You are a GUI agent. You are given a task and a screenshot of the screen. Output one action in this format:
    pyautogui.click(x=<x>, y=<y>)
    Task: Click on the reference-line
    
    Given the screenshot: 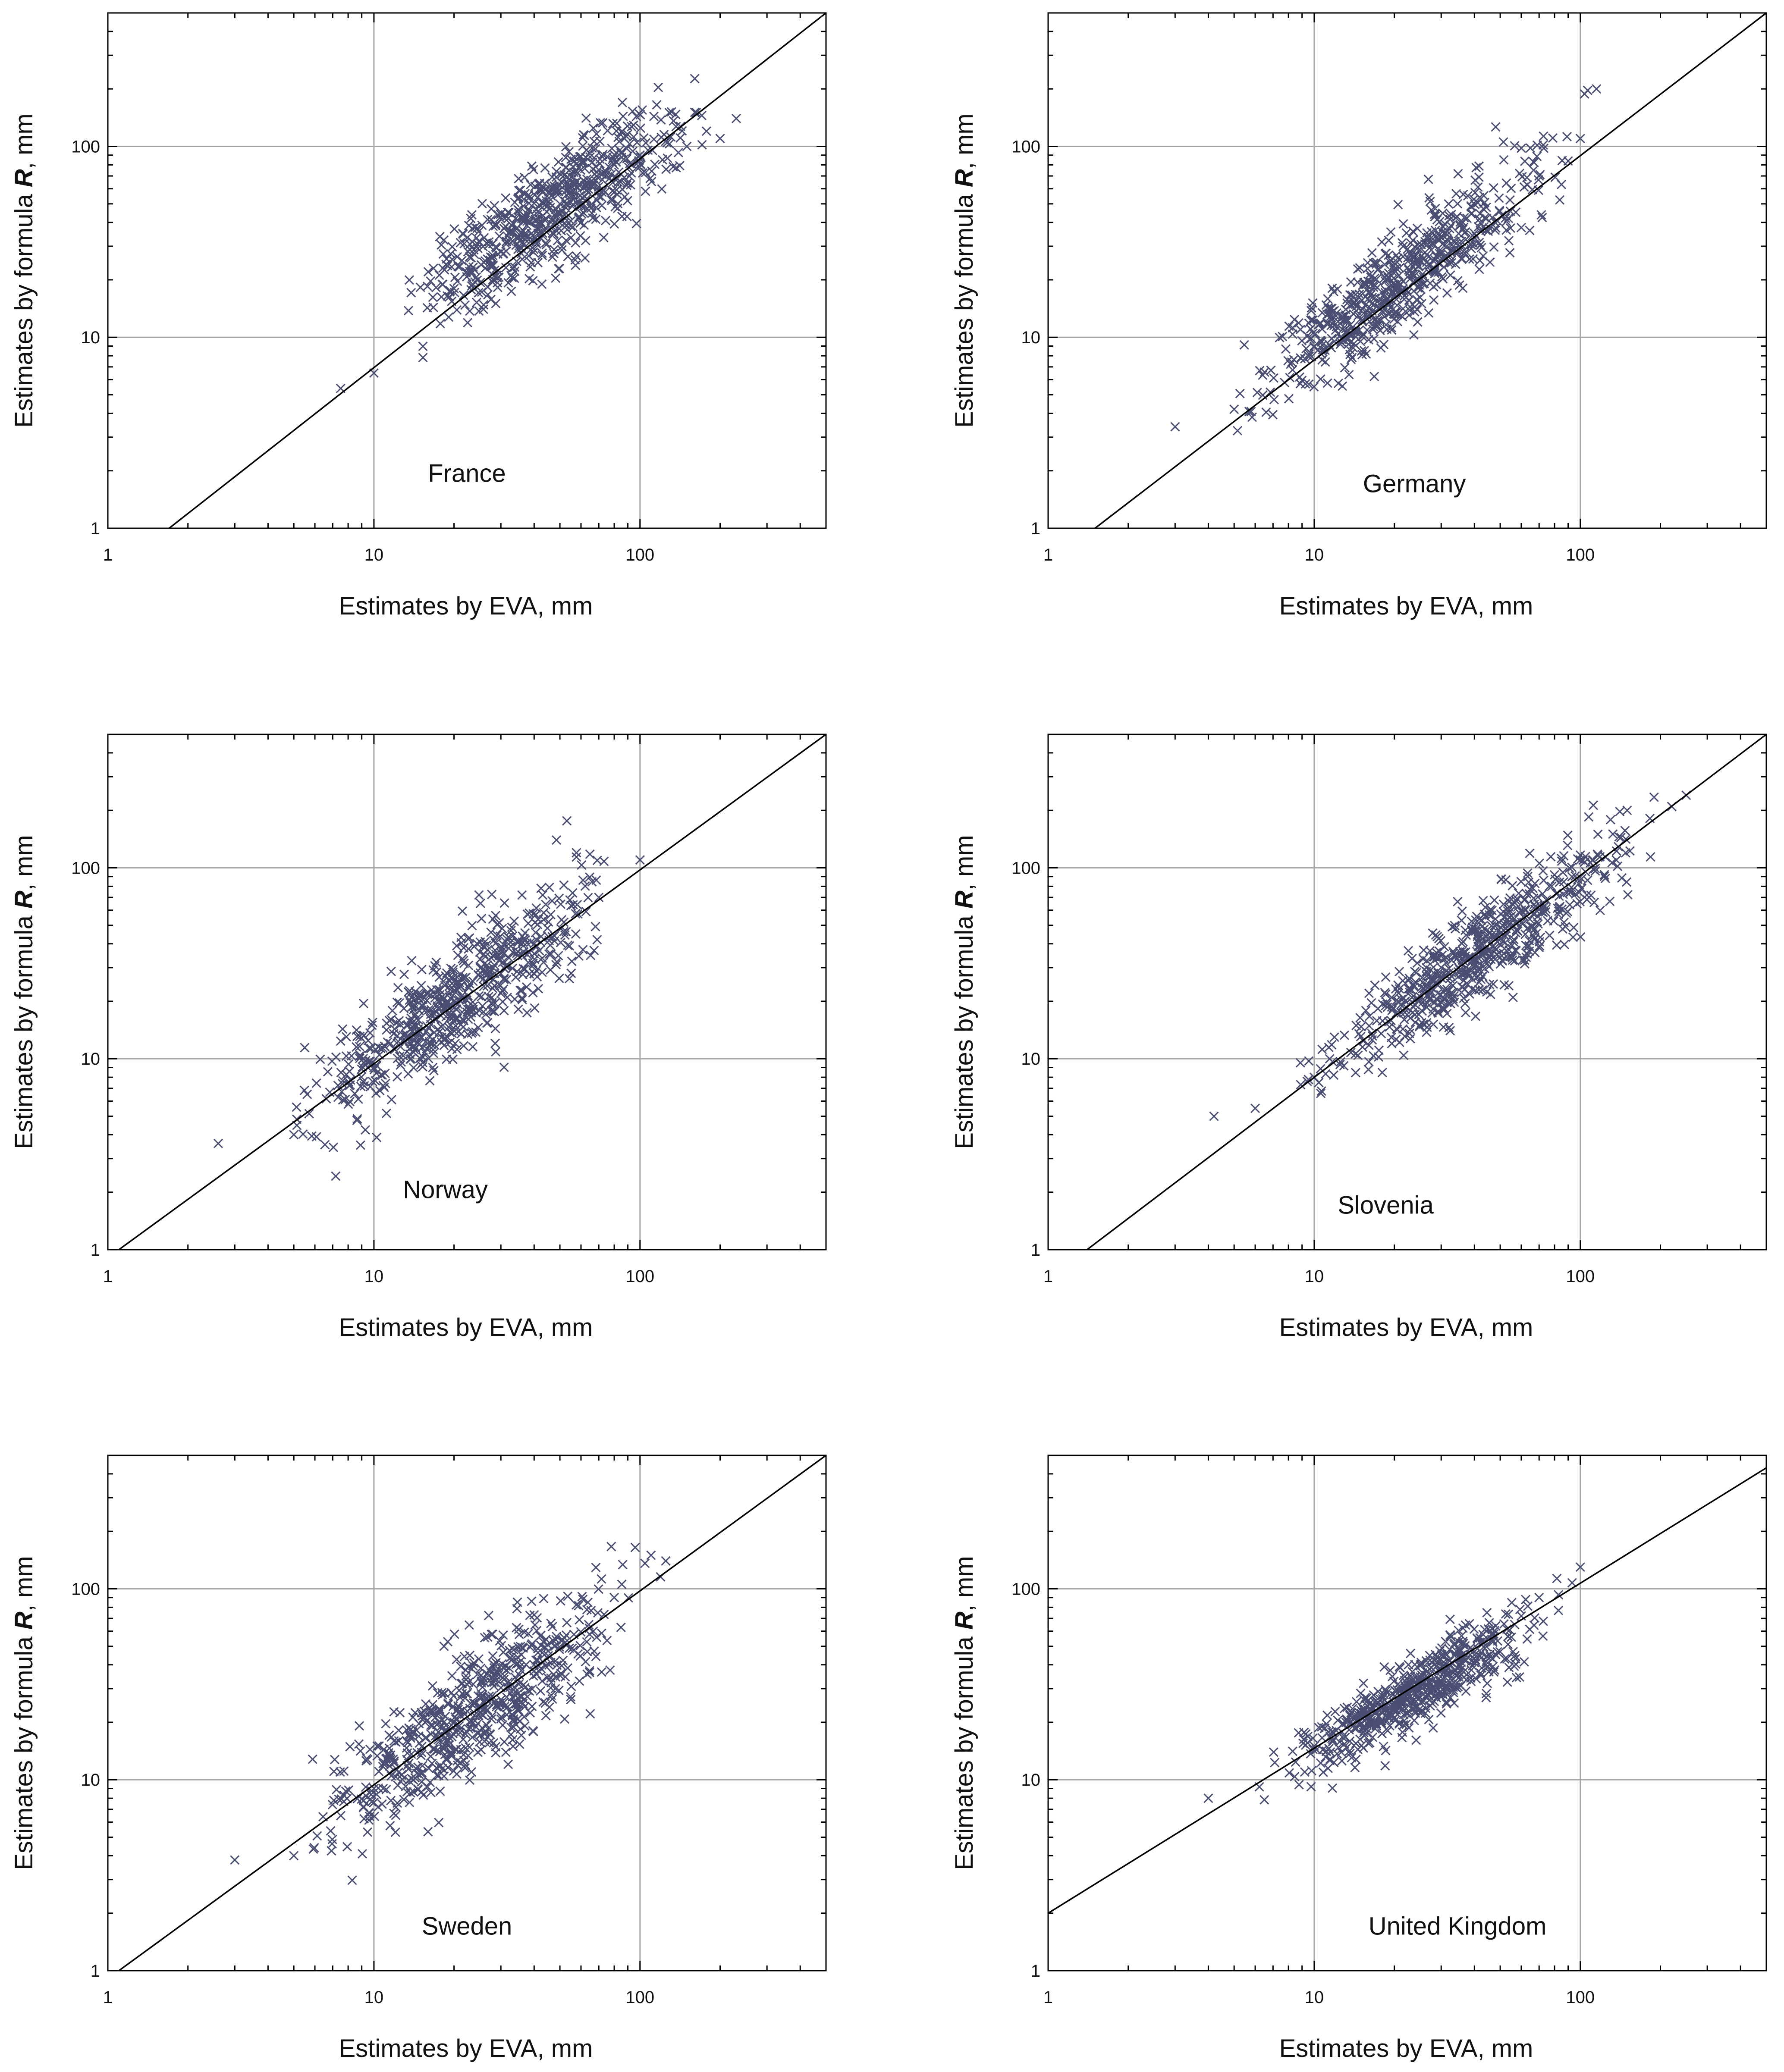 What is the action you would take?
    pyautogui.click(x=472, y=1713)
    